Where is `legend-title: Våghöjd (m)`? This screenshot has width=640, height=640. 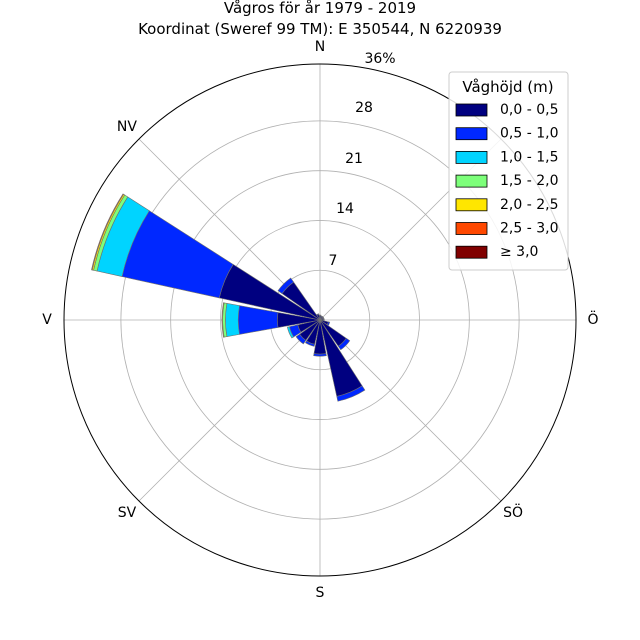
legend-title: Våghöjd (m) is located at coordinates (507, 87).